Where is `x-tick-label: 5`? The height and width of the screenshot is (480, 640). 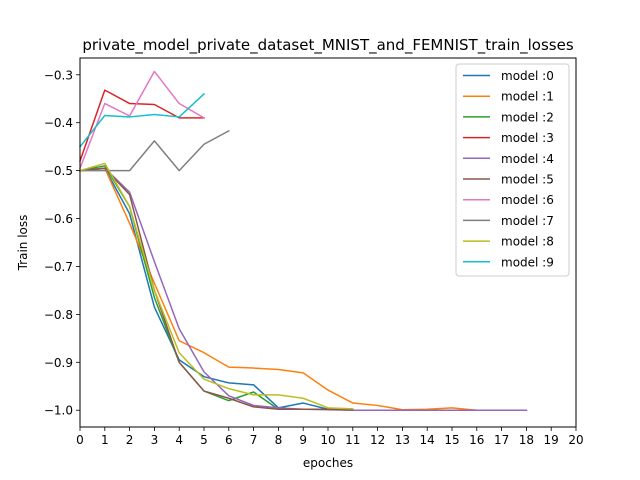
x-tick-label: 5 is located at coordinates (204, 440).